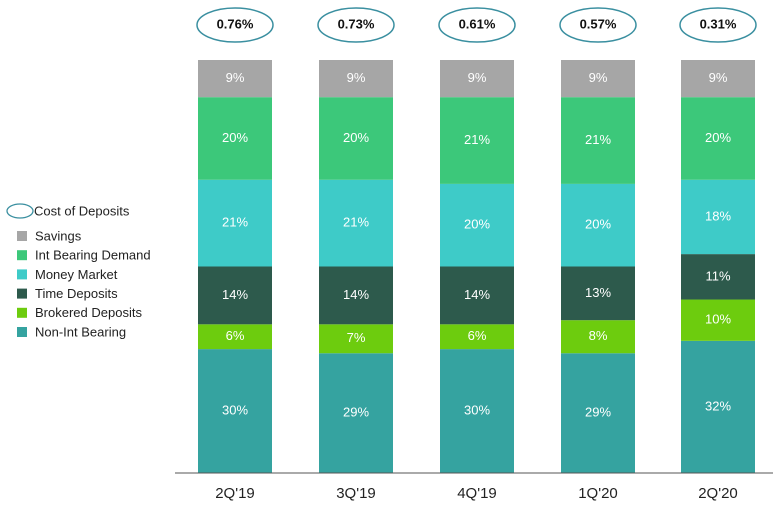 This screenshot has height=508, width=773. I want to click on x-tick-label: 3Q'19, so click(356, 493).